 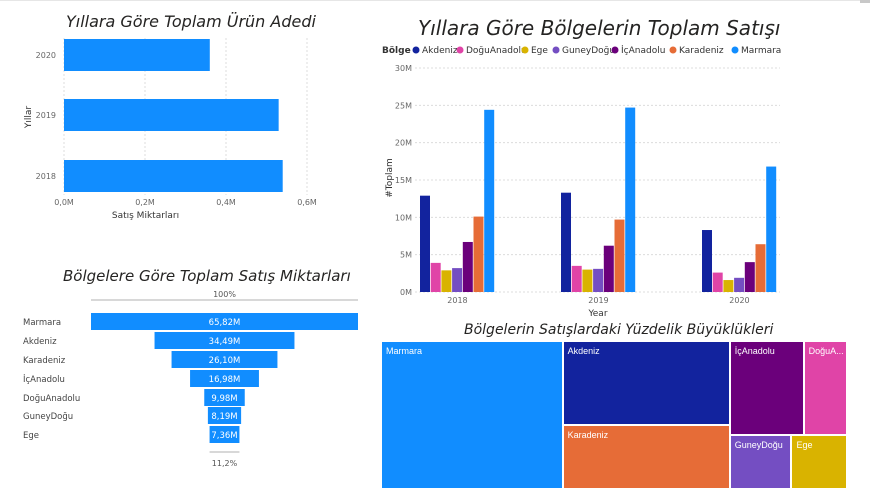 What do you see at coordinates (145, 202) in the screenshot?
I see `x-tick-label: 0,2M` at bounding box center [145, 202].